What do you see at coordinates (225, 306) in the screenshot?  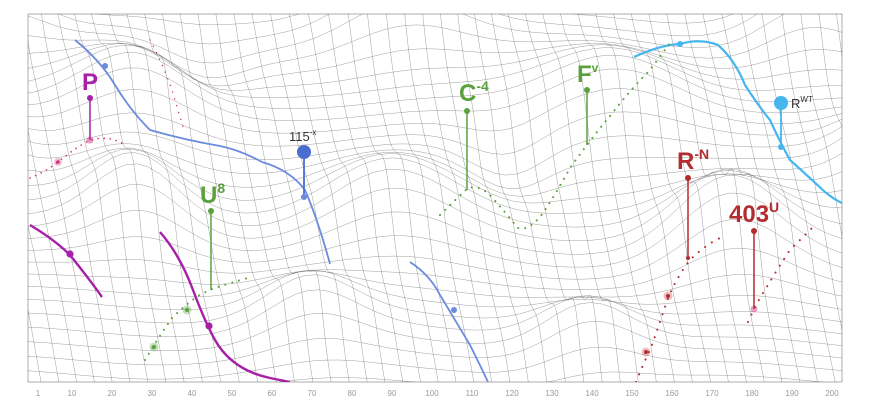 I see `series-line-purple-lower` at bounding box center [225, 306].